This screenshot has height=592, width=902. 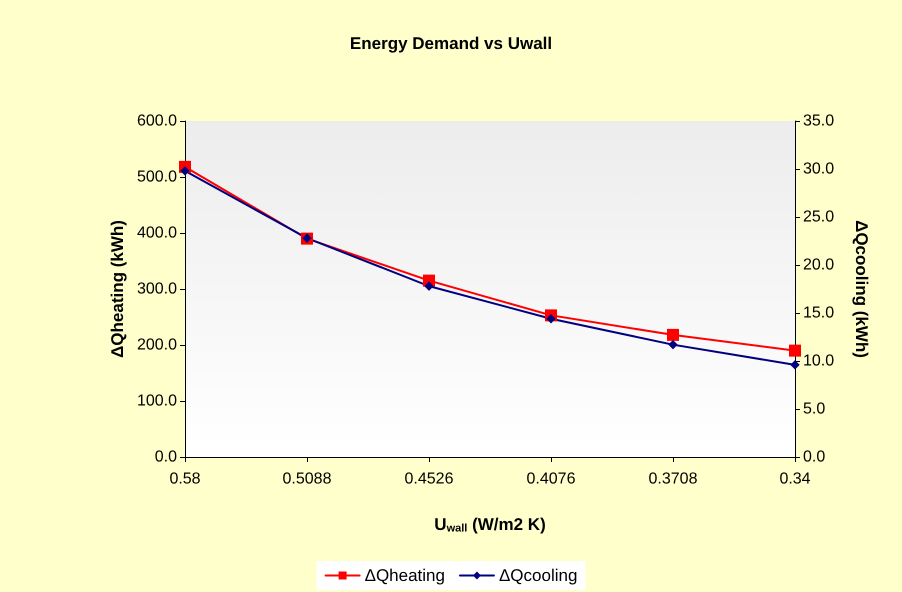 What do you see at coordinates (157, 289) in the screenshot?
I see `y-tick-label: 300.0` at bounding box center [157, 289].